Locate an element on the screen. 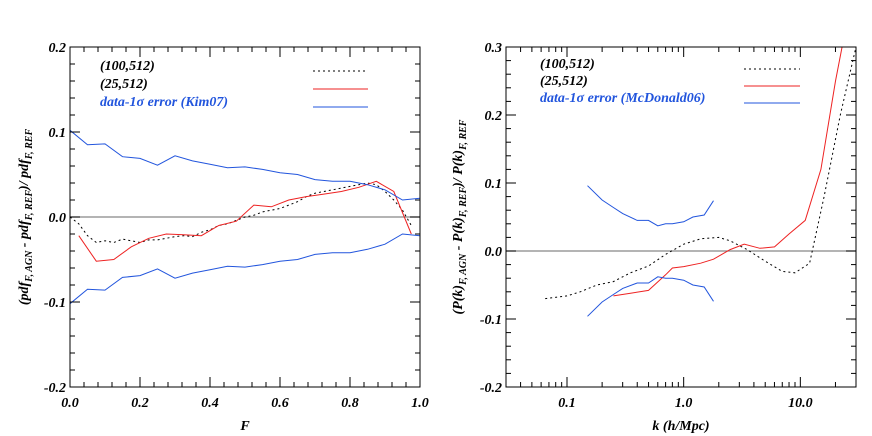 The image size is (872, 436). x-axis-label: k (h/Mpc) is located at coordinates (680, 426).